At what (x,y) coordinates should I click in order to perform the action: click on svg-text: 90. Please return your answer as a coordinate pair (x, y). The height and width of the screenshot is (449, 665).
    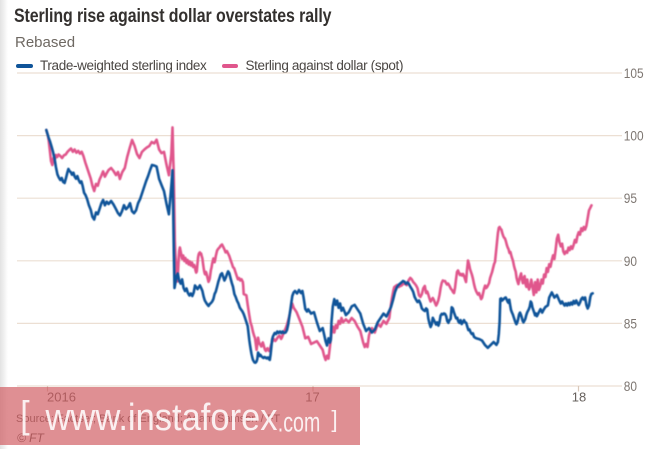
    Looking at the image, I should click on (630, 261).